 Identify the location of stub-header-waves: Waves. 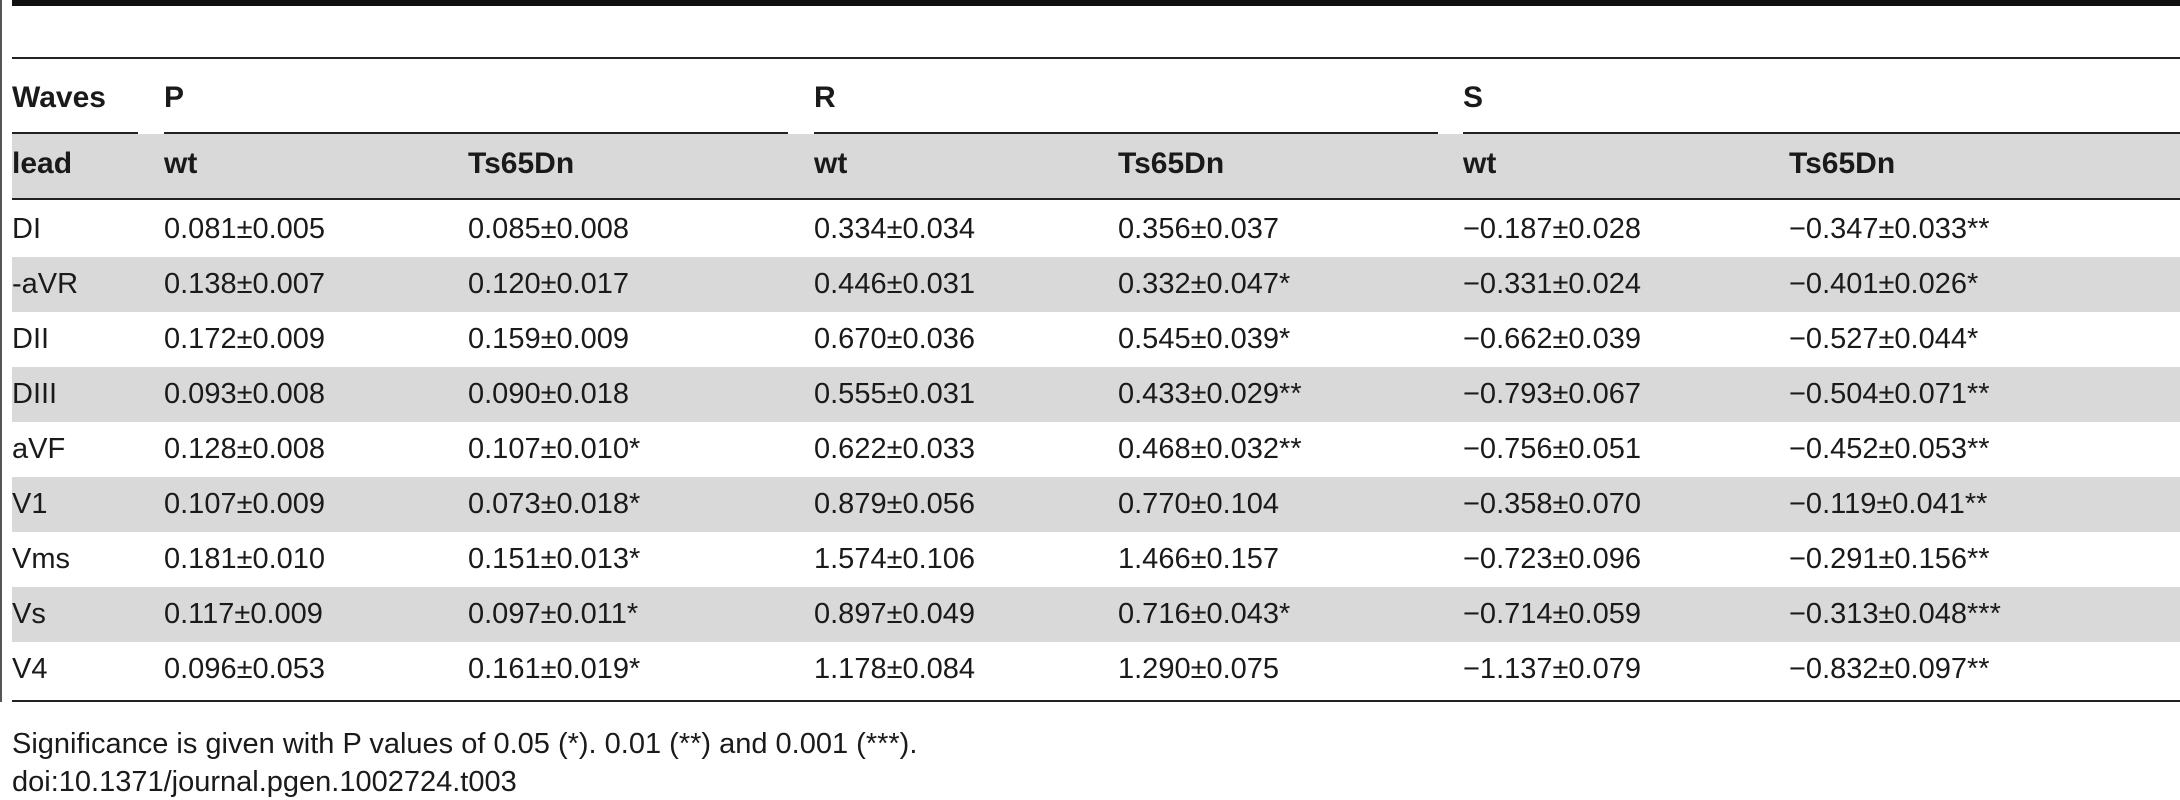
(59, 97).